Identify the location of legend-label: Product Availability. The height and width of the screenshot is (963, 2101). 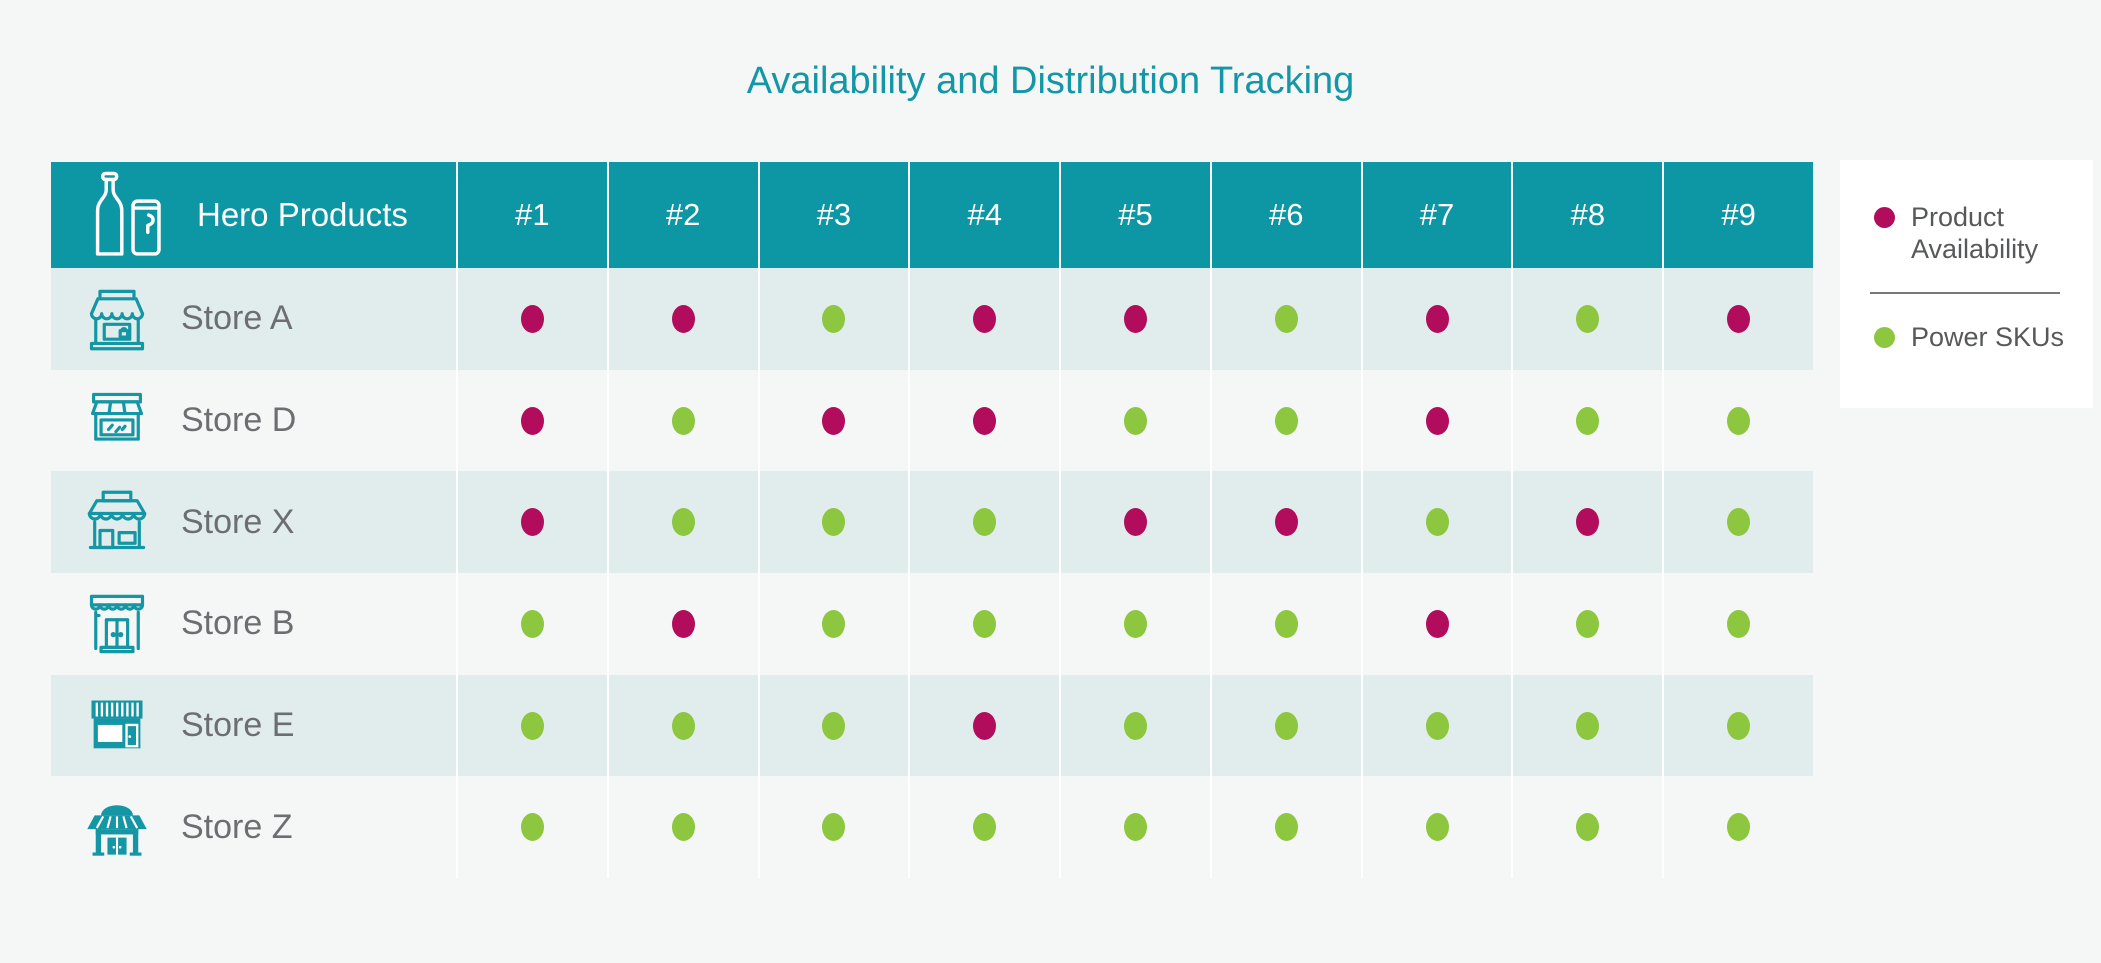
(1975, 233).